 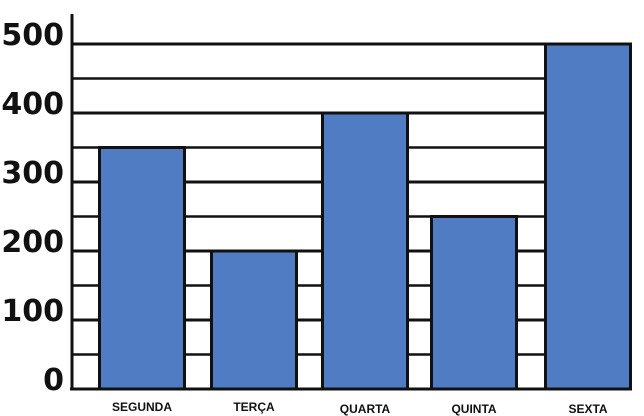 I want to click on x-category-label: SEGUNDA, so click(x=142, y=407).